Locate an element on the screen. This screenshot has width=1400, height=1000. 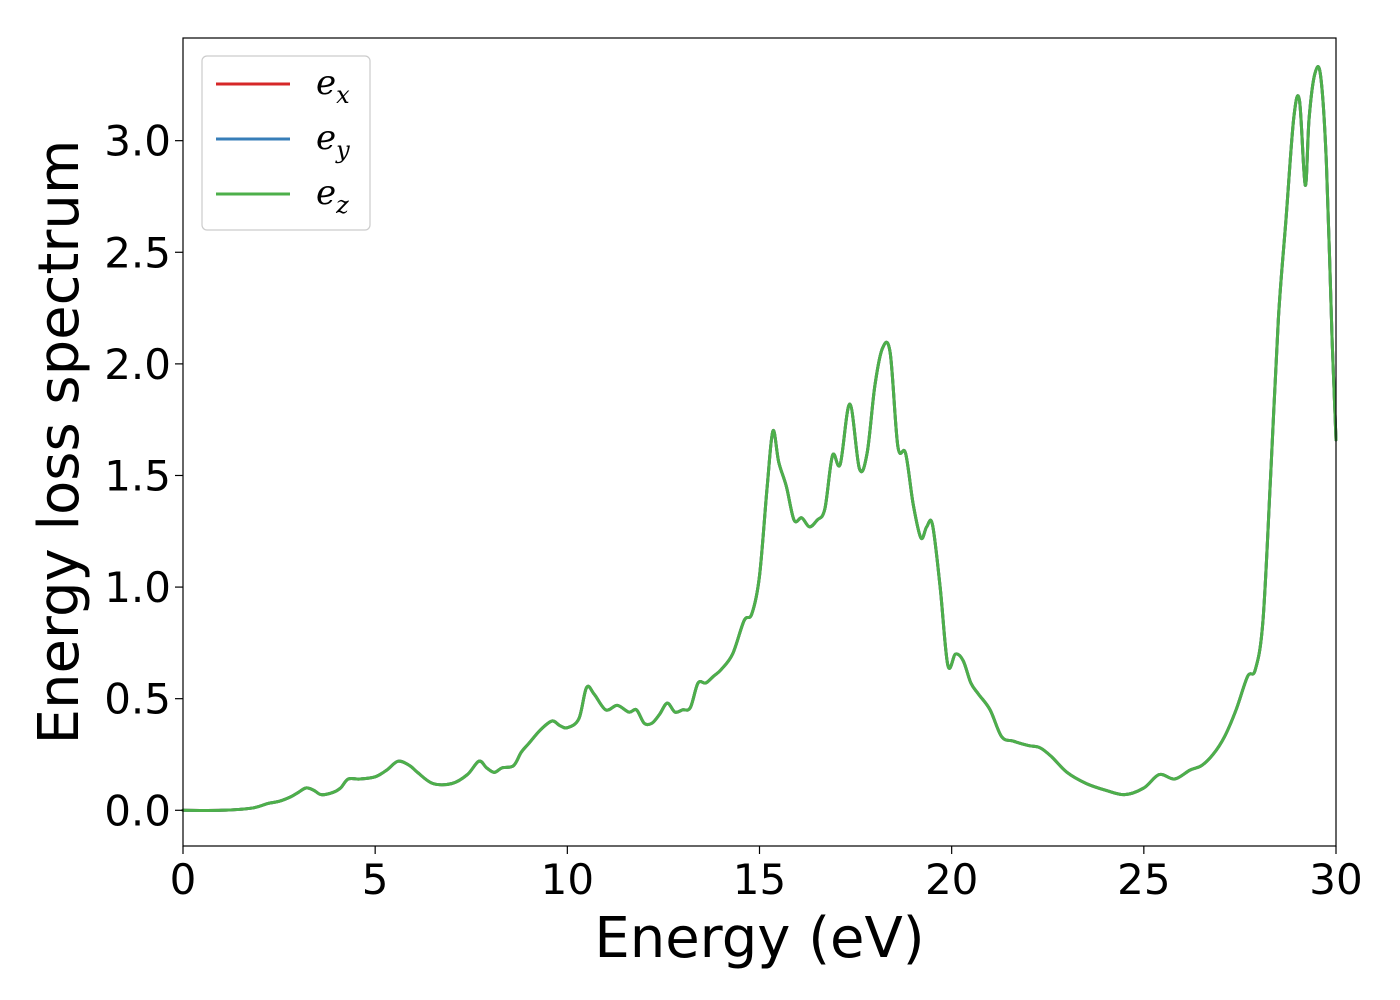
x-tick-label: 10 is located at coordinates (567, 879).